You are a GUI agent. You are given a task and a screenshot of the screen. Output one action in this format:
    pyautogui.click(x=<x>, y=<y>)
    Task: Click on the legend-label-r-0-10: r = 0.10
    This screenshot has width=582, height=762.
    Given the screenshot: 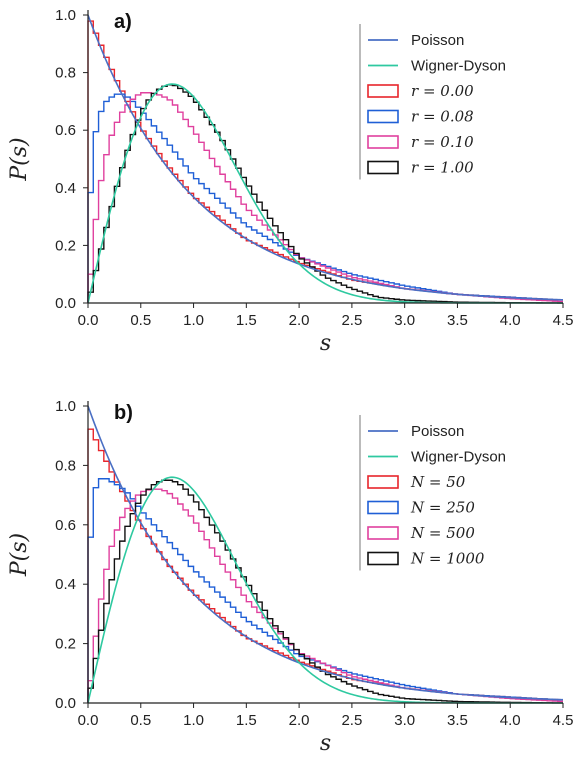 What is the action you would take?
    pyautogui.click(x=442, y=142)
    